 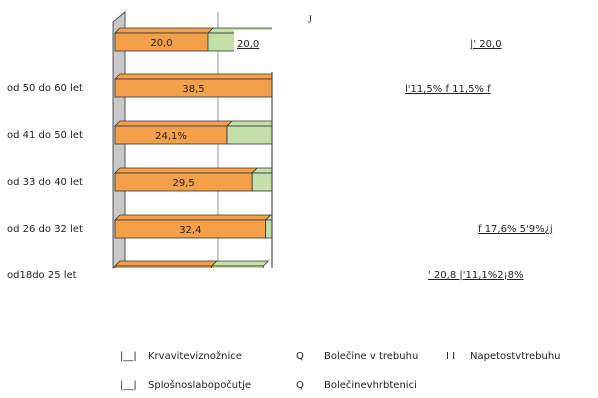 I want to click on annotation: |' 20,0, so click(x=486, y=44).